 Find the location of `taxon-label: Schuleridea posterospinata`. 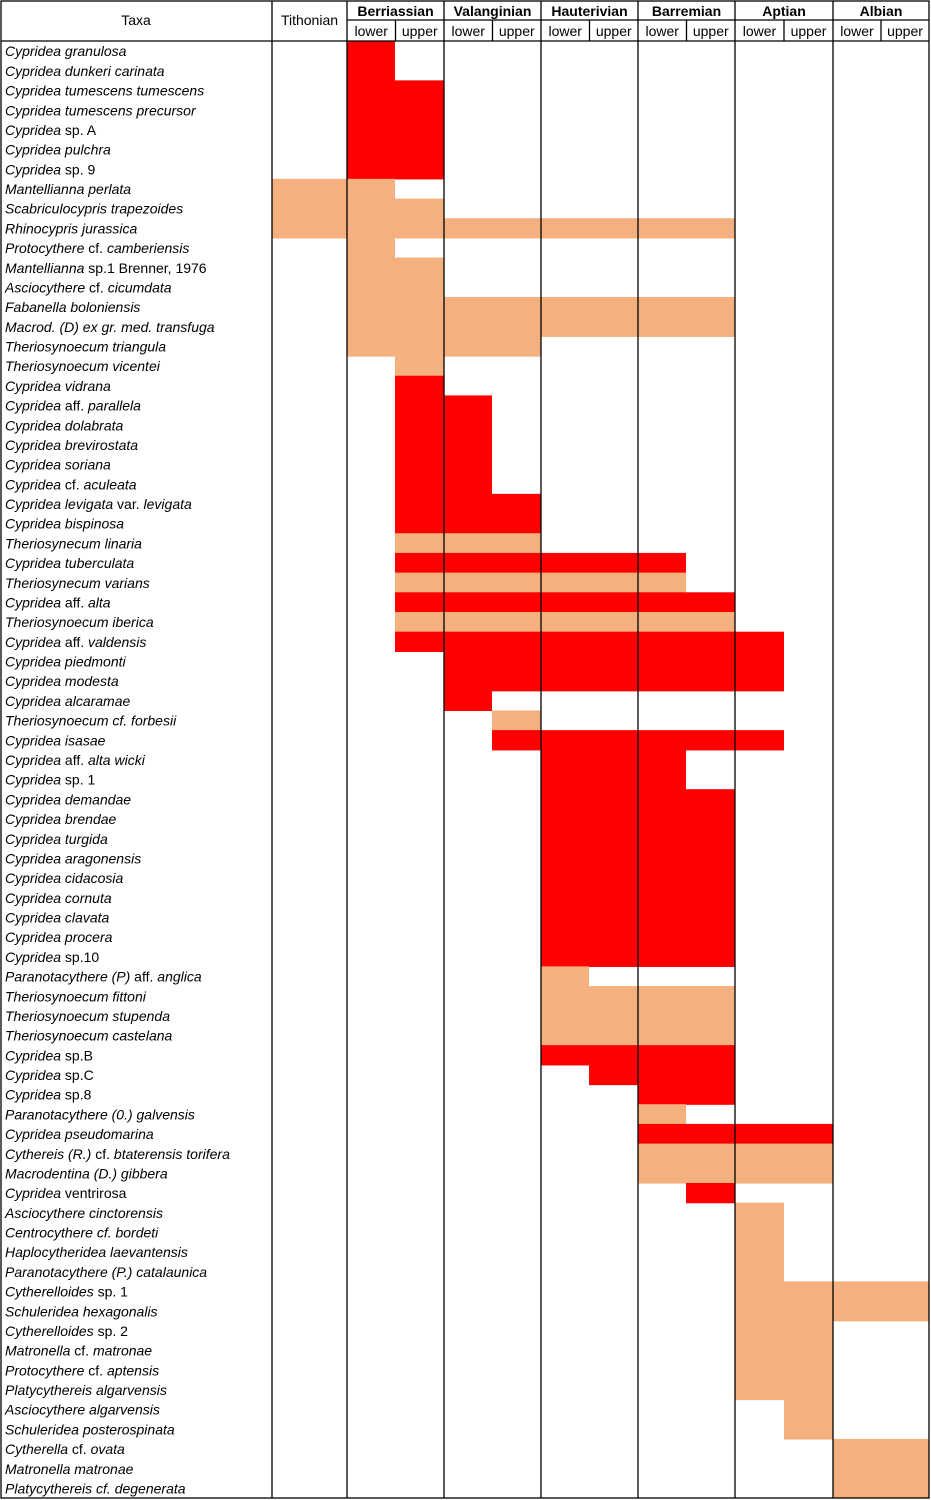

taxon-label: Schuleridea posterospinata is located at coordinates (90, 1429).